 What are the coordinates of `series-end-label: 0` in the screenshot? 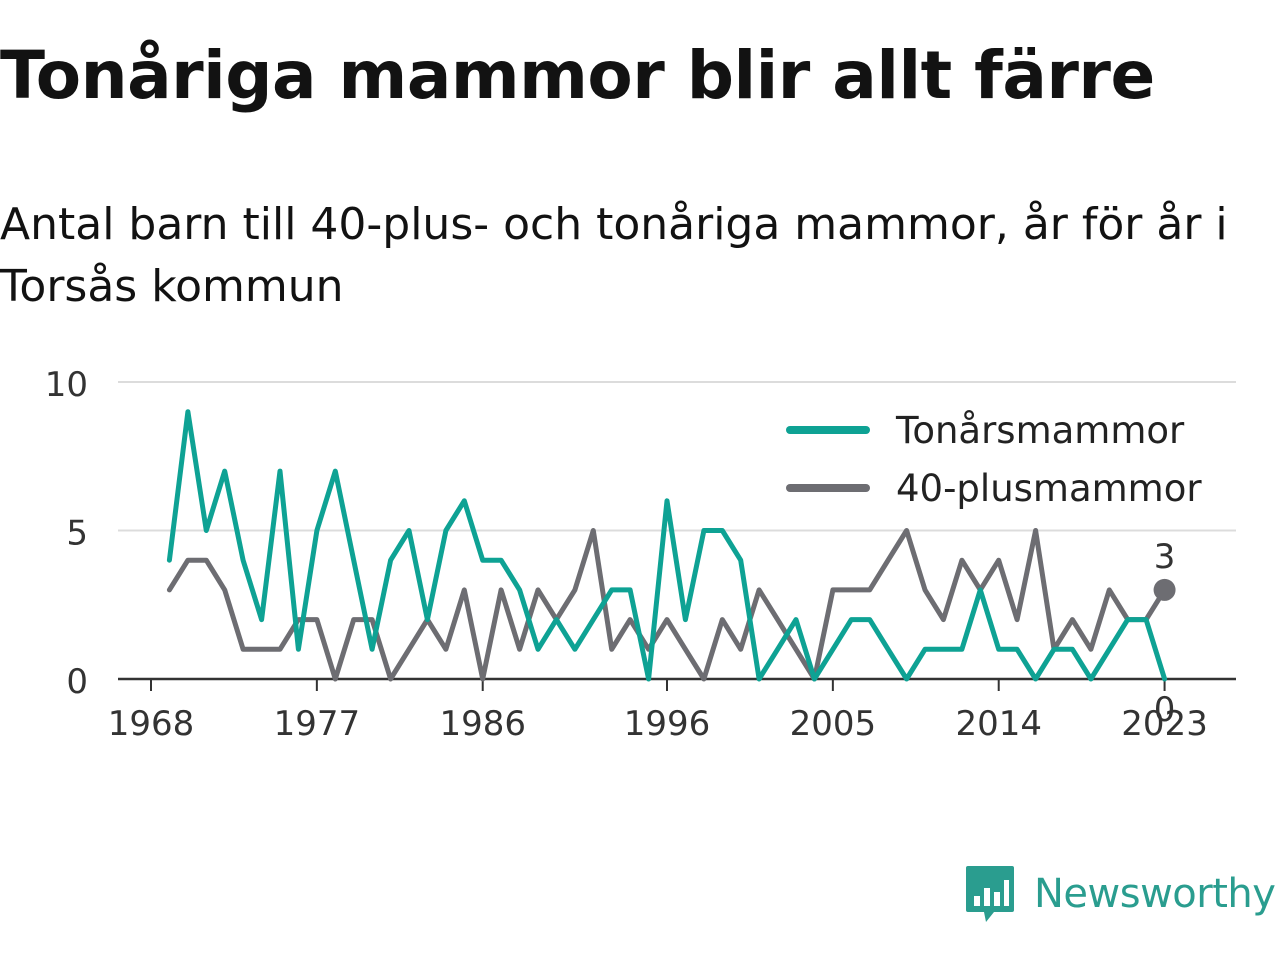 It's located at (1165, 710).